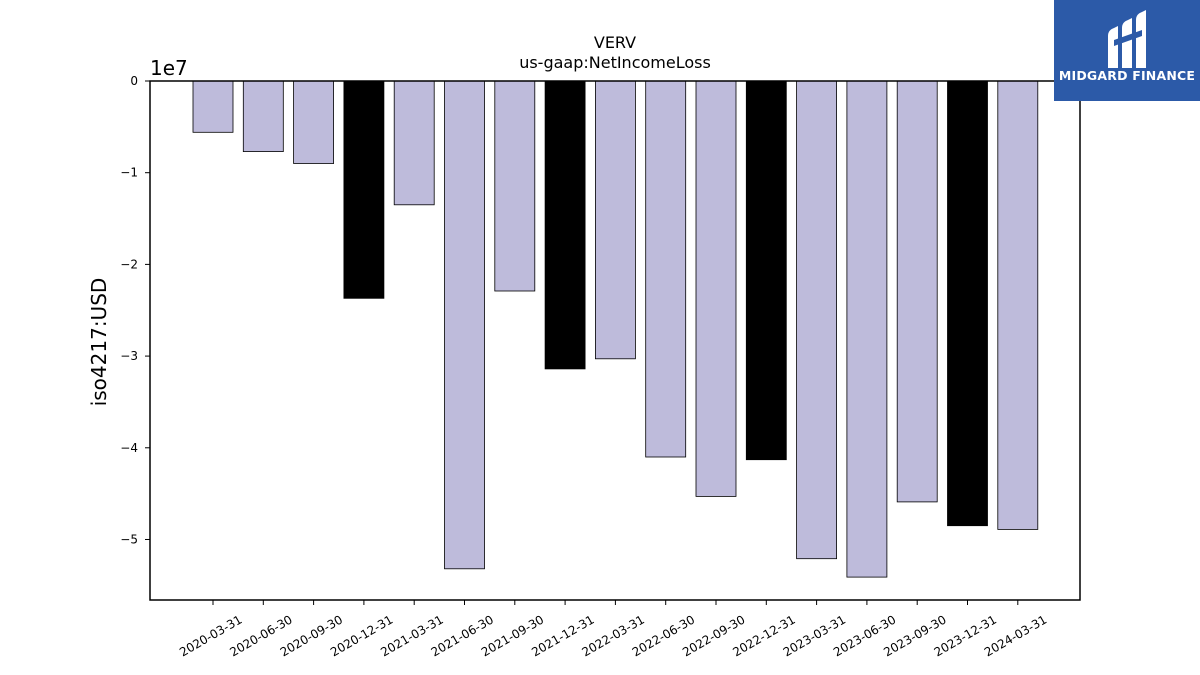  Describe the element at coordinates (1127, 39) in the screenshot. I see `midgard-logo-icon` at that location.